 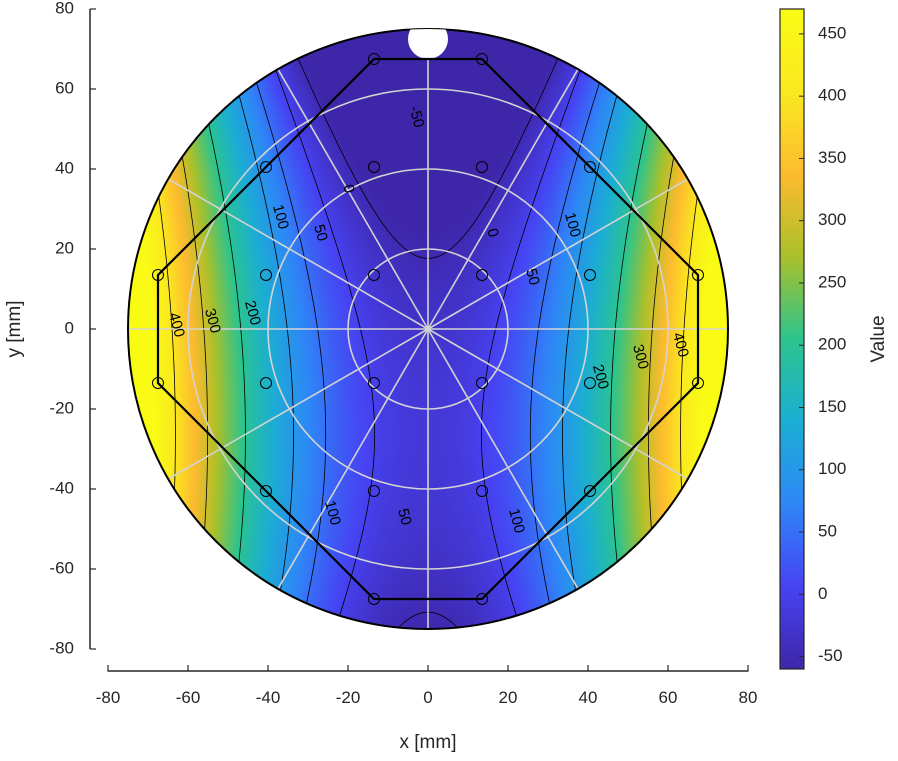 I want to click on x-tick-label: 60, so click(x=668, y=697).